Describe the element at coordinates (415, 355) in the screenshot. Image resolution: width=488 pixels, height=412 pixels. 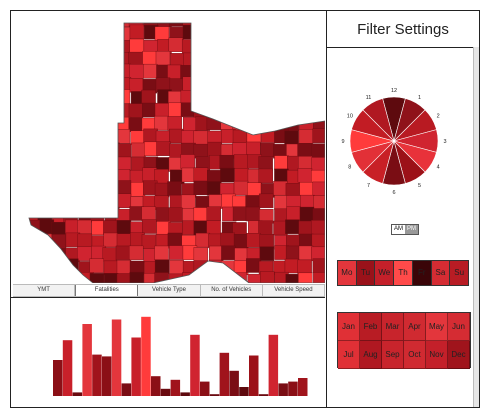
I see `month-oct: Oct` at that location.